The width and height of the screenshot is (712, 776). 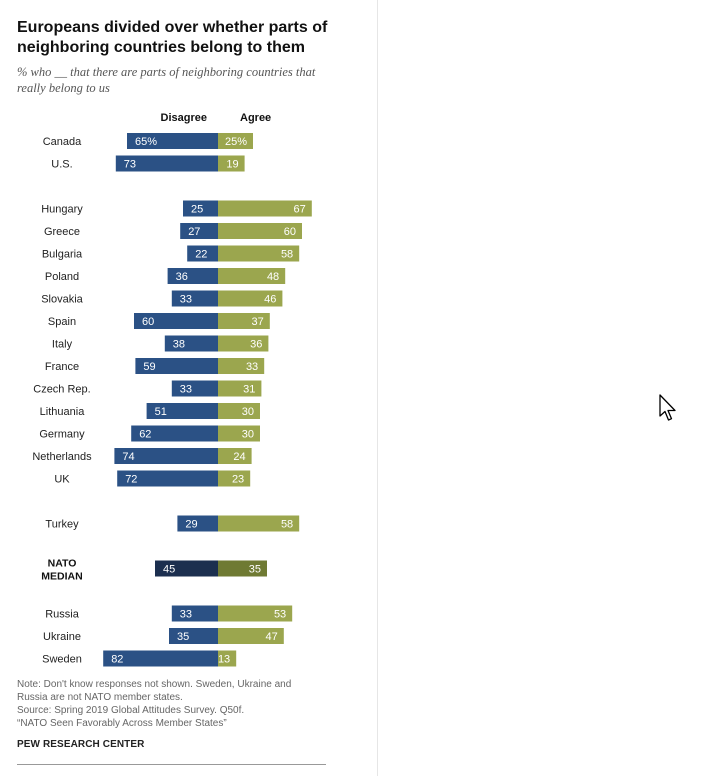 I want to click on value-label-agree: 23, so click(x=238, y=480).